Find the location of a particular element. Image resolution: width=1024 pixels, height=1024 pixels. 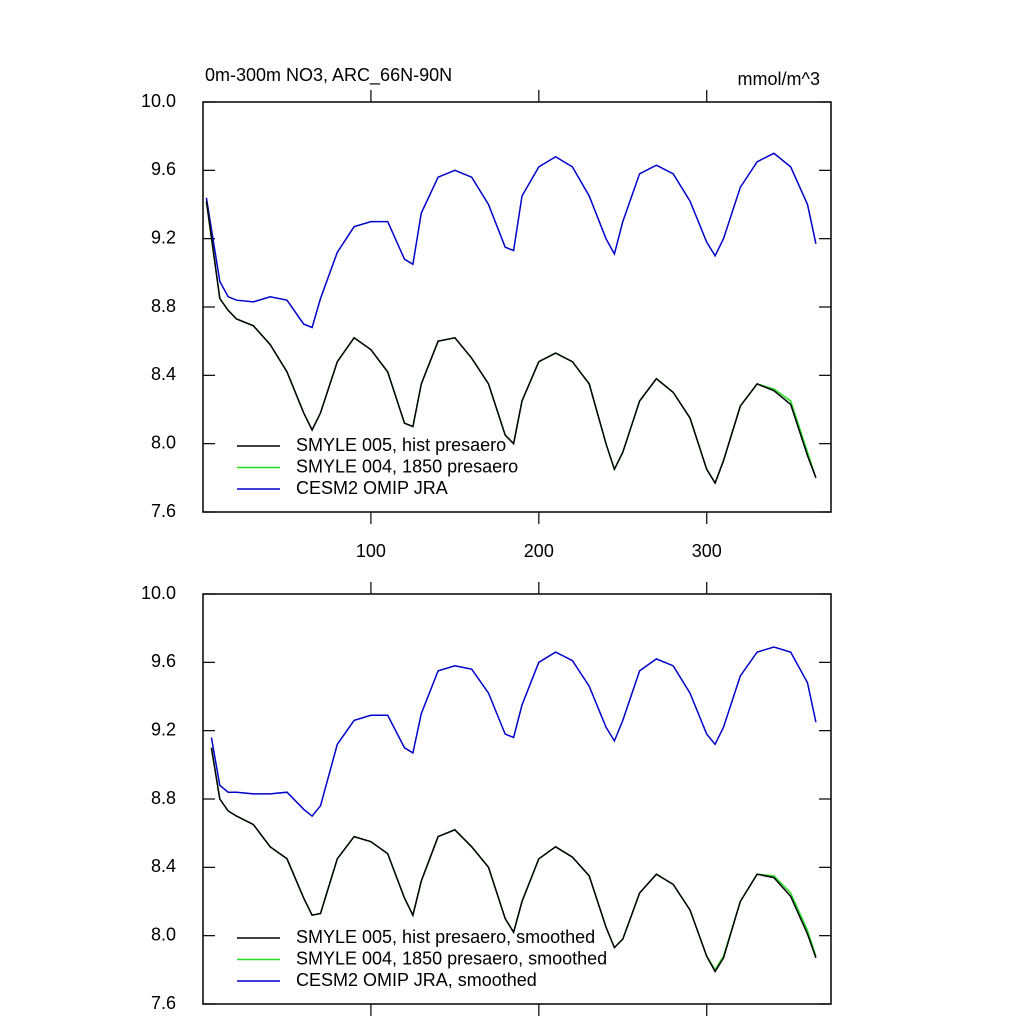

legend-label: CESM2 OMIP JRA is located at coordinates (372, 488).